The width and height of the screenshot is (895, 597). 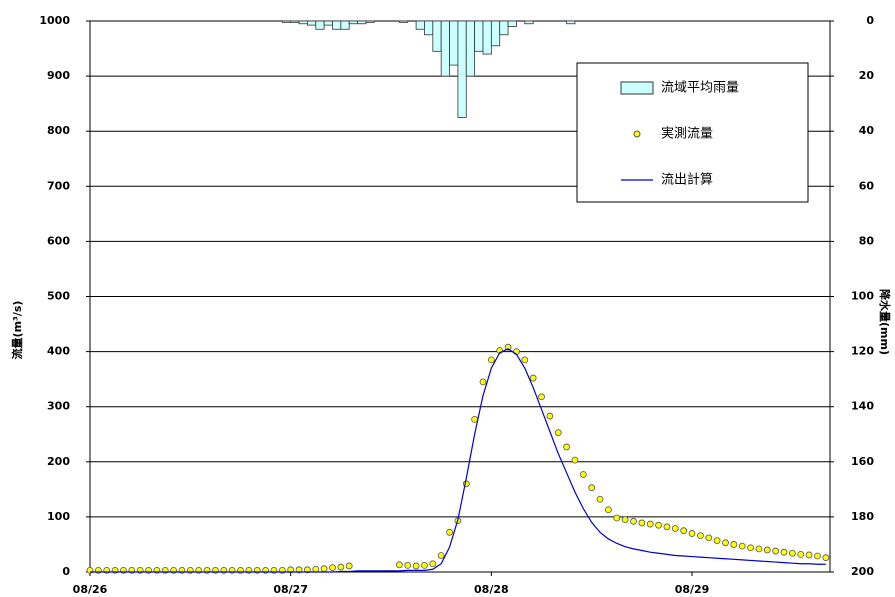 What do you see at coordinates (90, 589) in the screenshot?
I see `x-tick-label: 08/26` at bounding box center [90, 589].